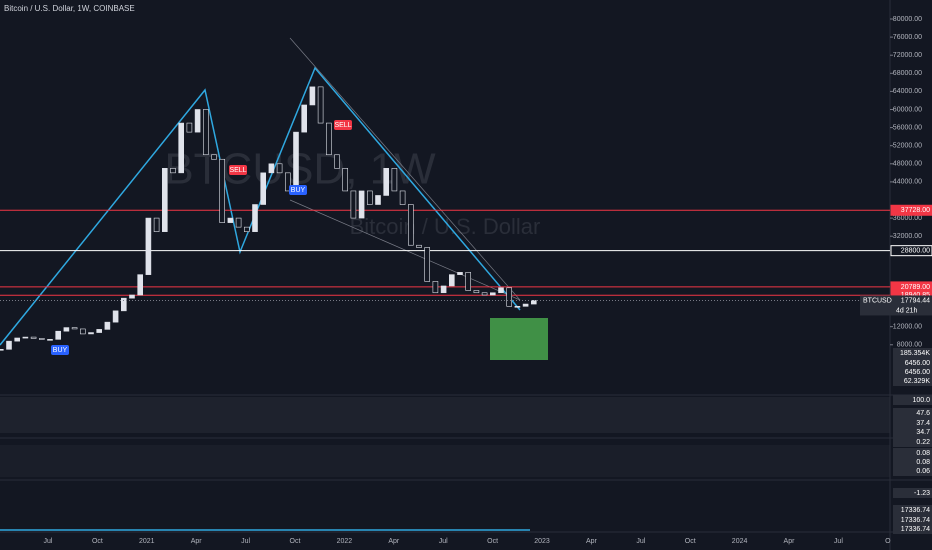  What do you see at coordinates (907, 182) in the screenshot?
I see `y-tick-label: 44000.00` at bounding box center [907, 182].